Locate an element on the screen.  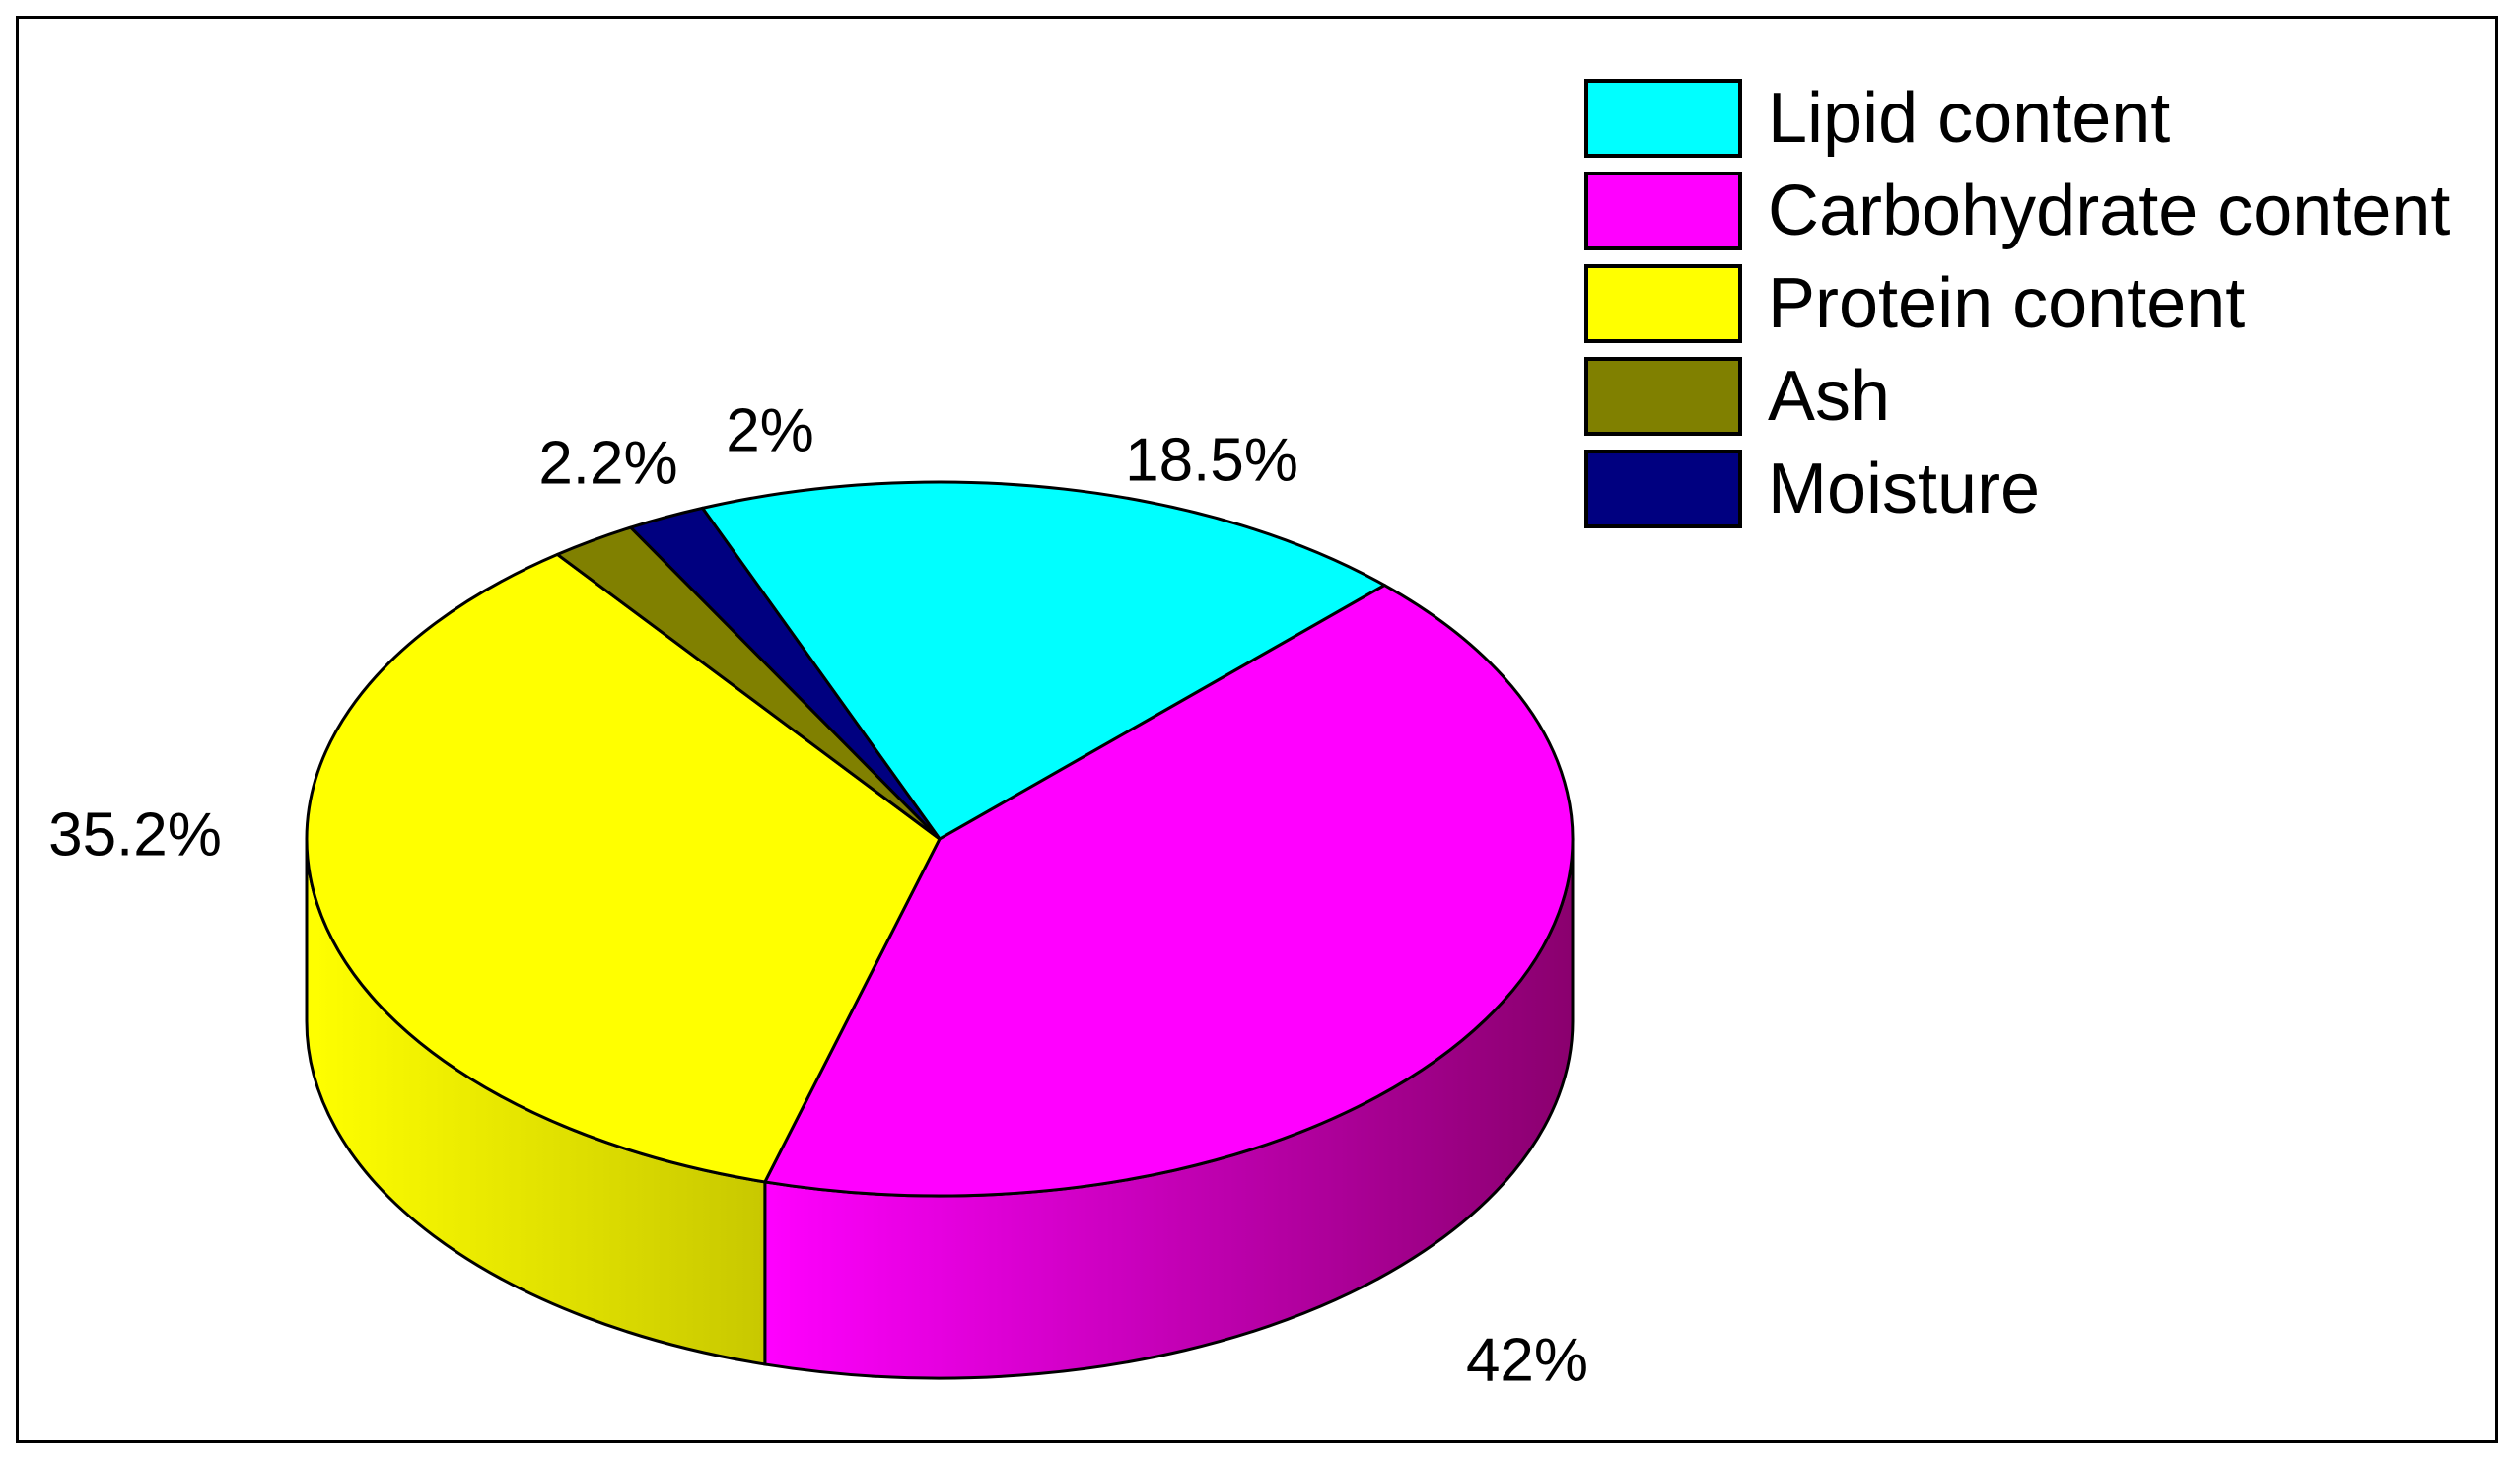
legend-label-ash: Ash is located at coordinates (1829, 397).